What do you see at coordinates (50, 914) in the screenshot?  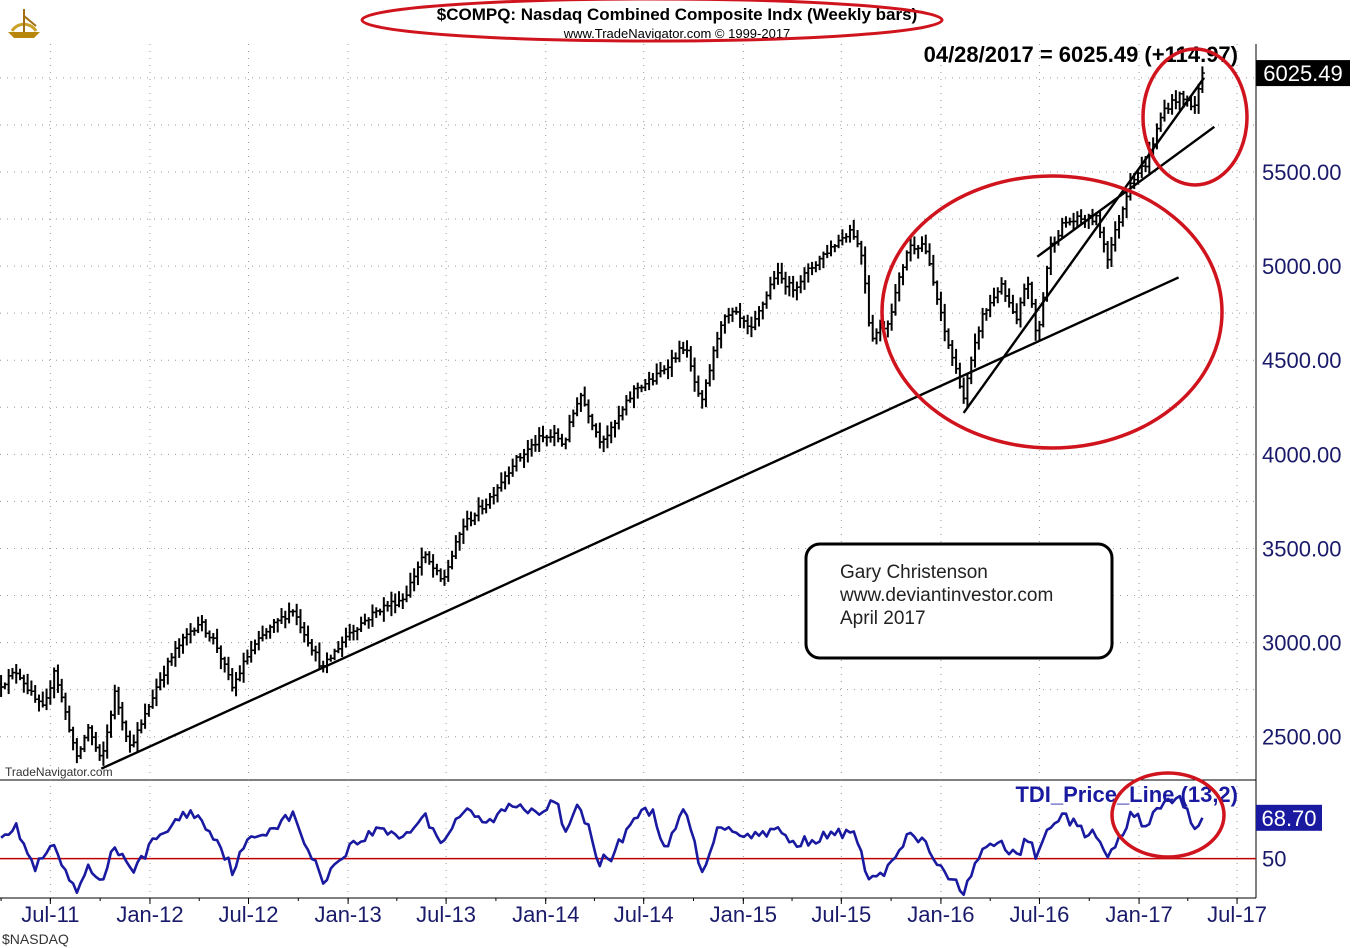 I see `x-tick-label: Jul-11` at bounding box center [50, 914].